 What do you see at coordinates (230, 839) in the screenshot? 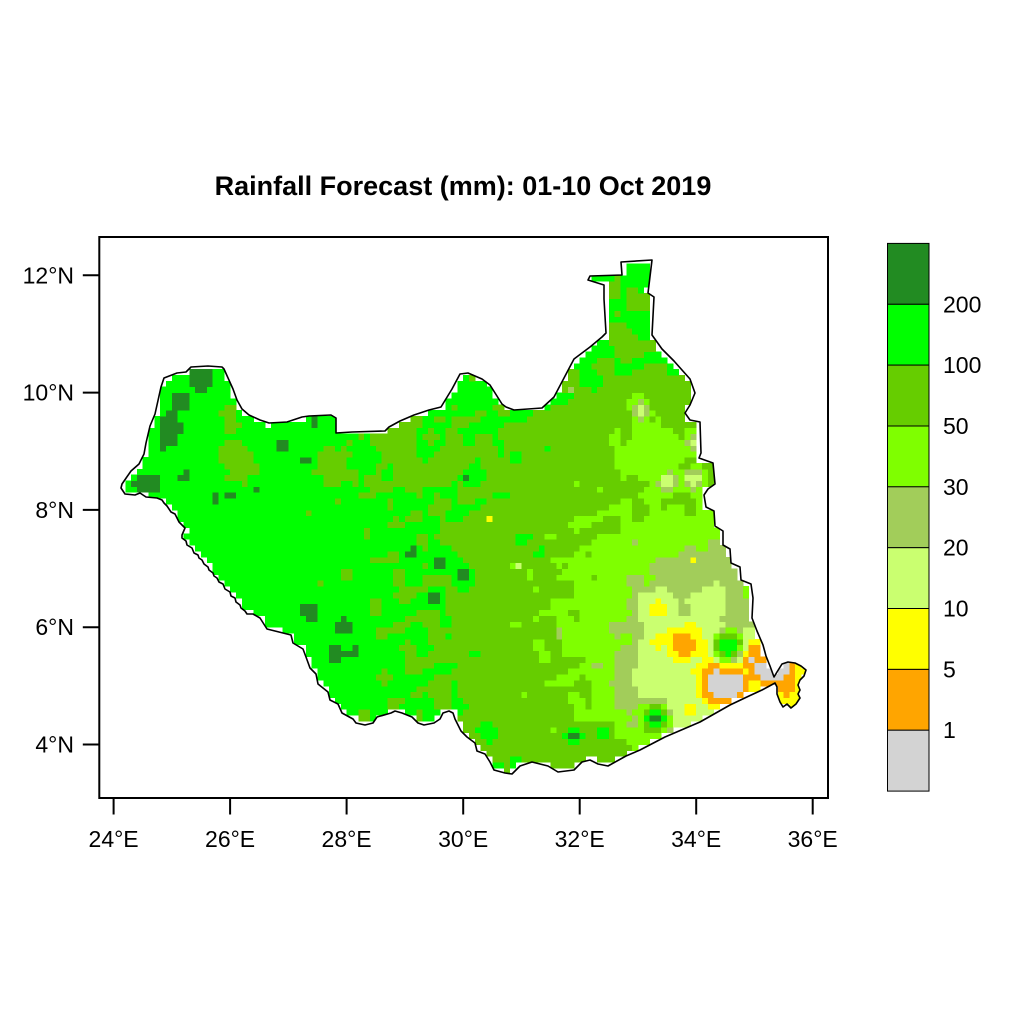
I see `svg-text: 26°E` at bounding box center [230, 839].